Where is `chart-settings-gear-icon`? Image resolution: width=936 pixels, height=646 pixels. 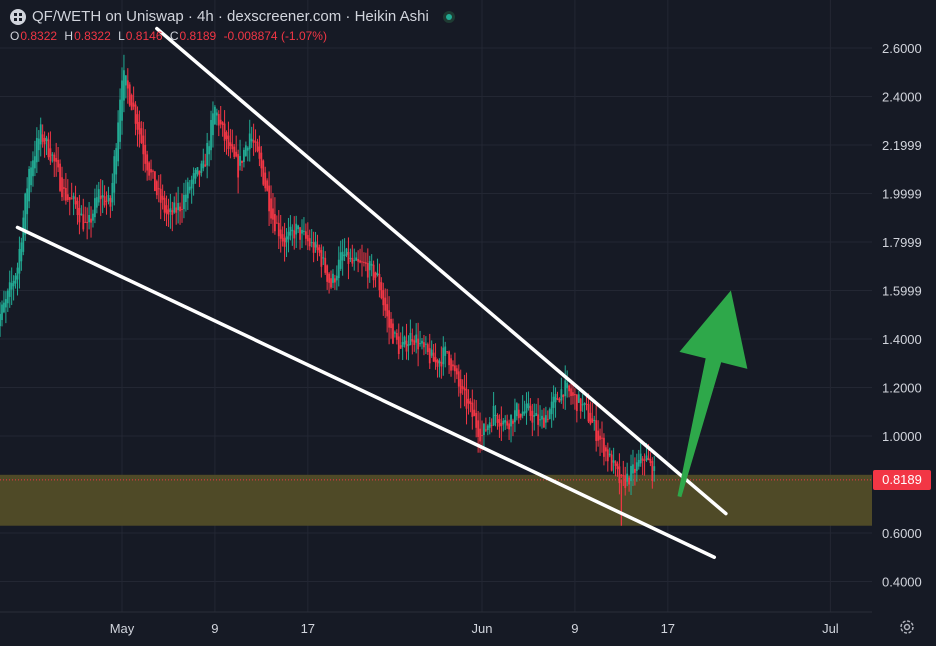
chart-settings-gear-icon is located at coordinates (907, 627).